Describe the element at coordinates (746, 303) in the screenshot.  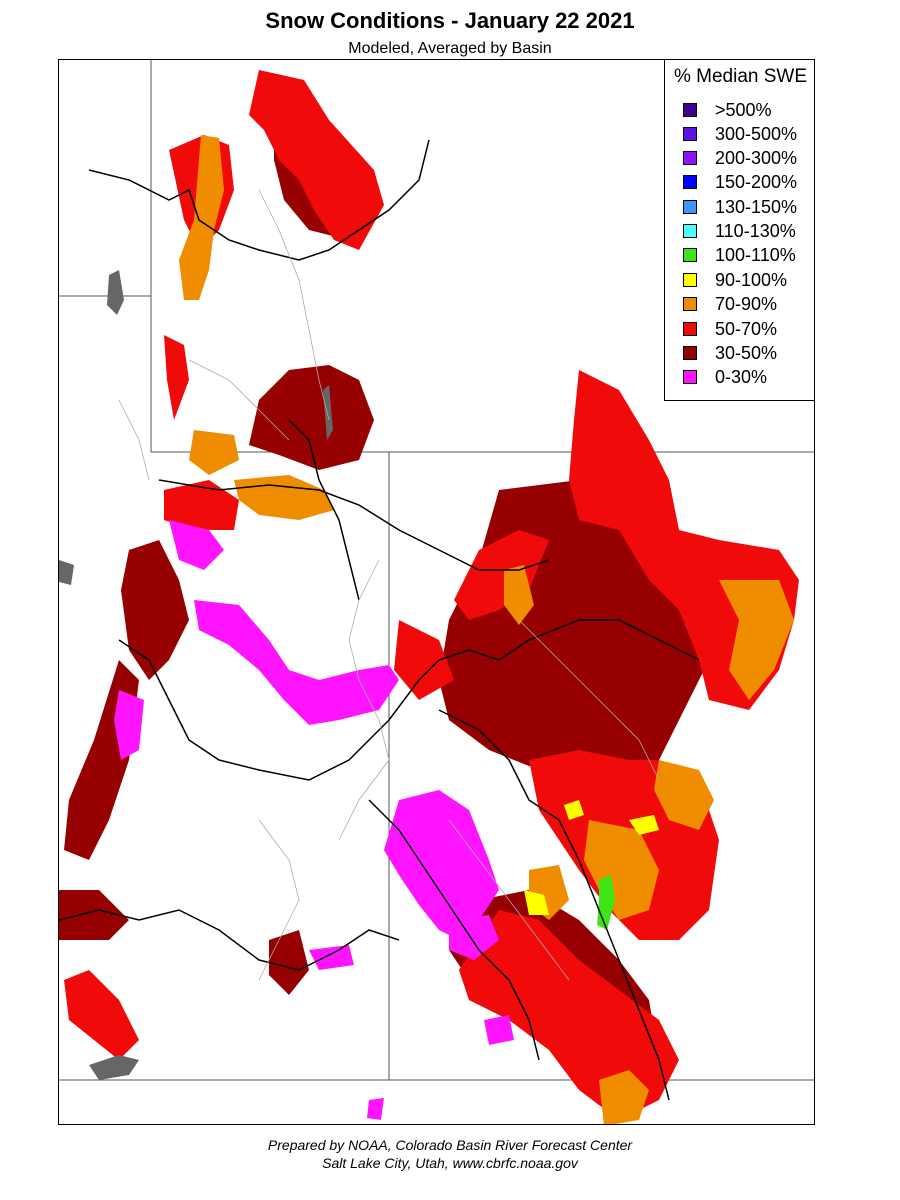
I see `legend-label: 70-90%` at that location.